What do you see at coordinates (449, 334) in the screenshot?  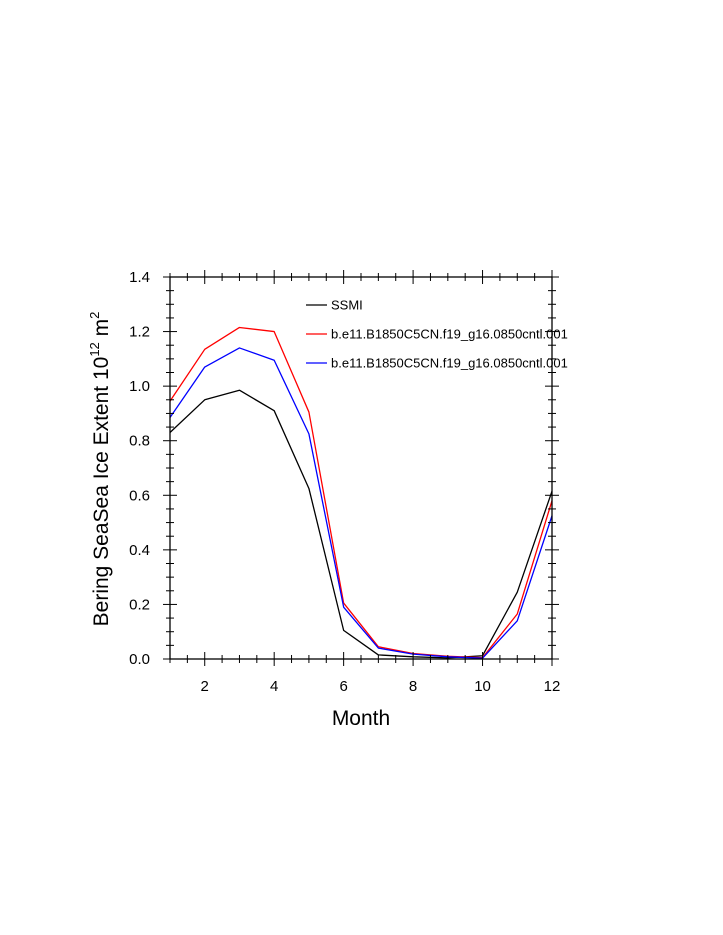 I see `legend-label-2: b.e11.B1850C5CN.f19_g16.0850cntl.001` at bounding box center [449, 334].